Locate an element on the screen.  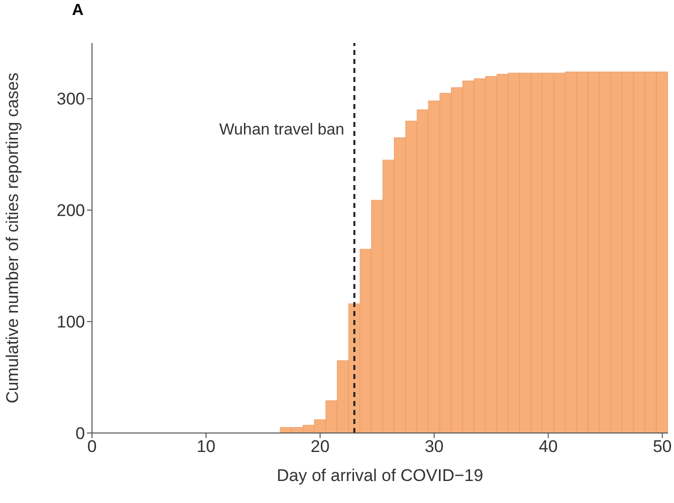
x-tick-label: 0 is located at coordinates (92, 446).